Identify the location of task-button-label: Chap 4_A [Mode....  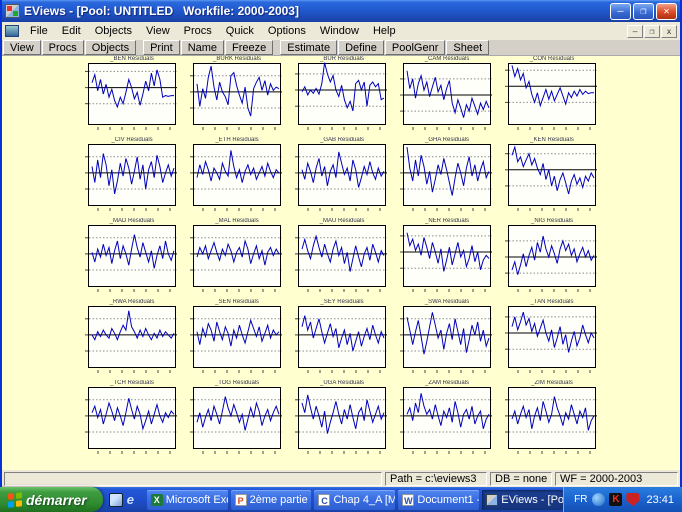
(364, 499).